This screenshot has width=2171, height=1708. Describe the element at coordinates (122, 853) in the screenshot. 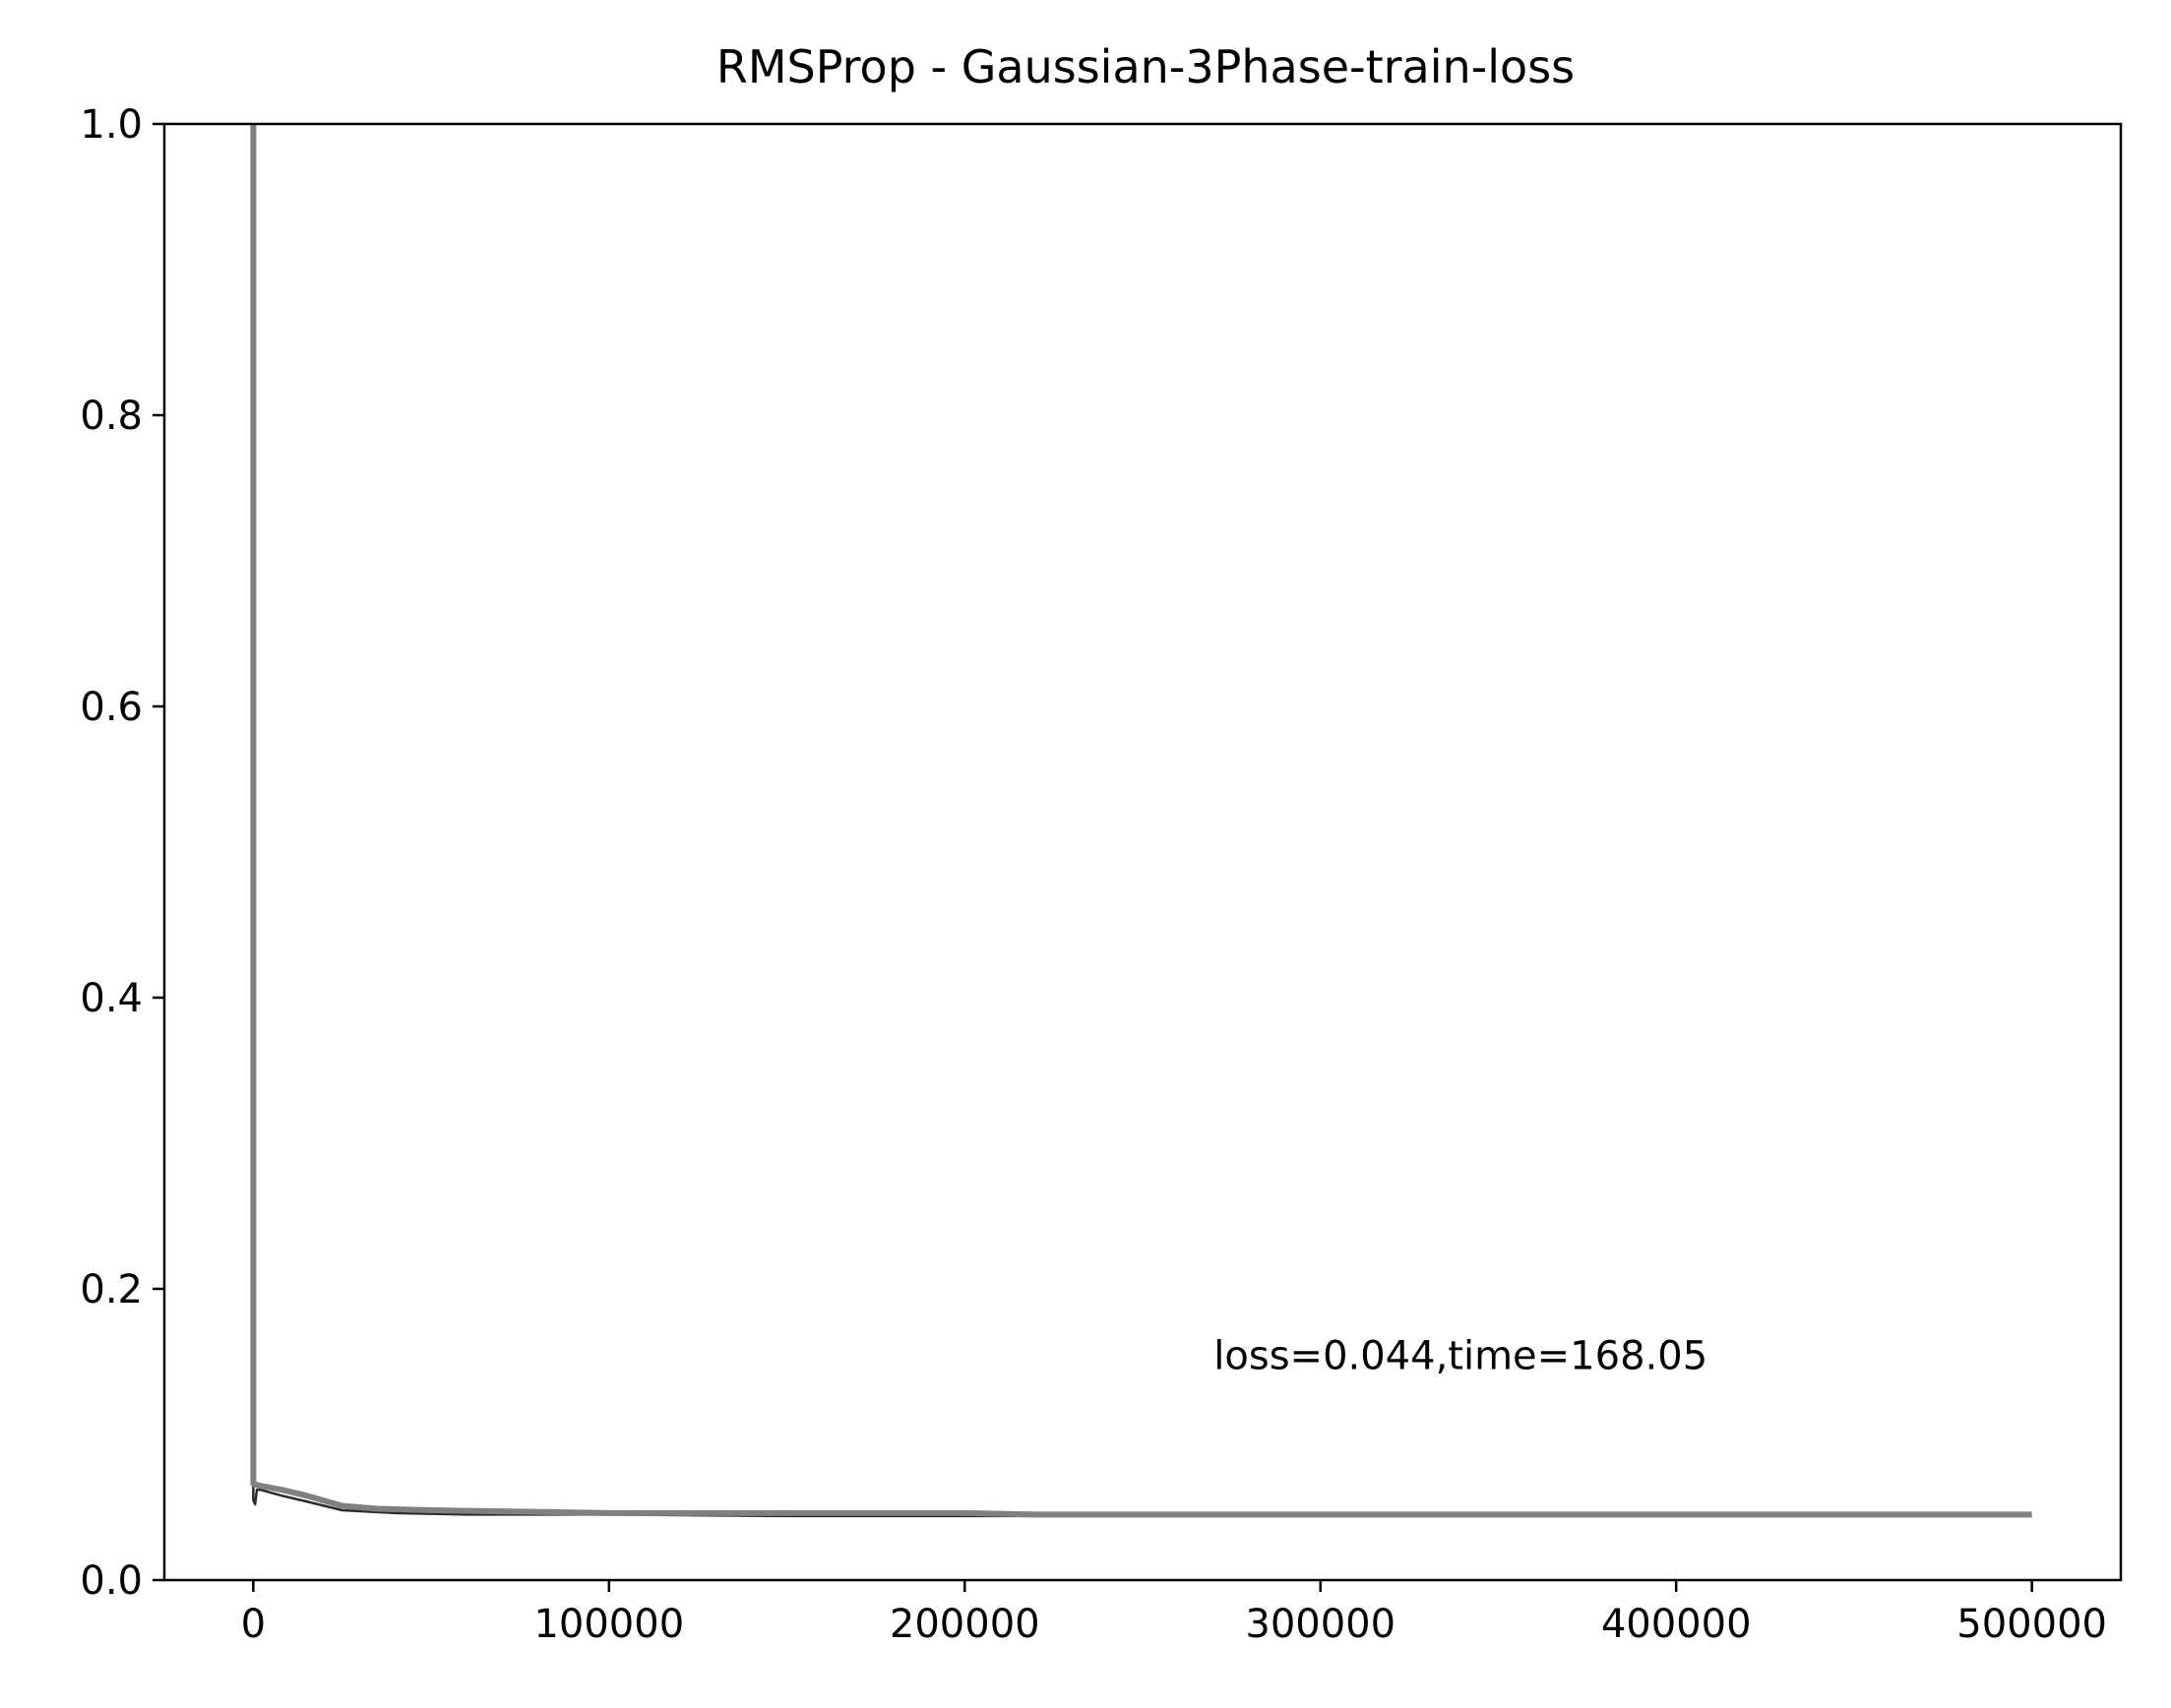

I see `y-axis: 0.0 0.2 0.4 0.6 0.8 1.0` at that location.